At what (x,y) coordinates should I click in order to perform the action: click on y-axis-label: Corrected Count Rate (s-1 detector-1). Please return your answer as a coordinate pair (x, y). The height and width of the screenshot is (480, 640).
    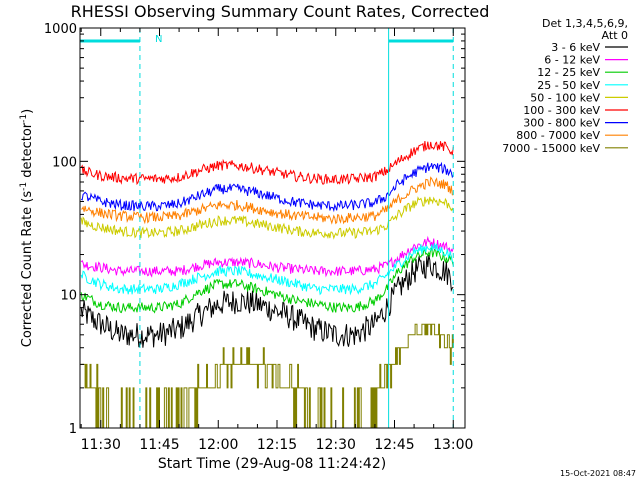
    Looking at the image, I should click on (27, 228).